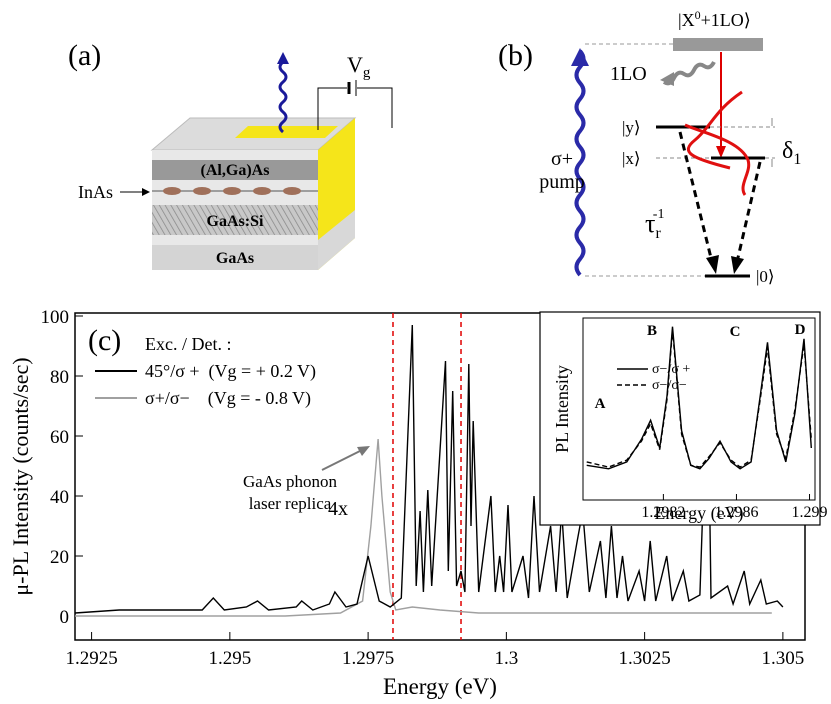  What do you see at coordinates (367, 73) in the screenshot?
I see `text: g` at bounding box center [367, 73].